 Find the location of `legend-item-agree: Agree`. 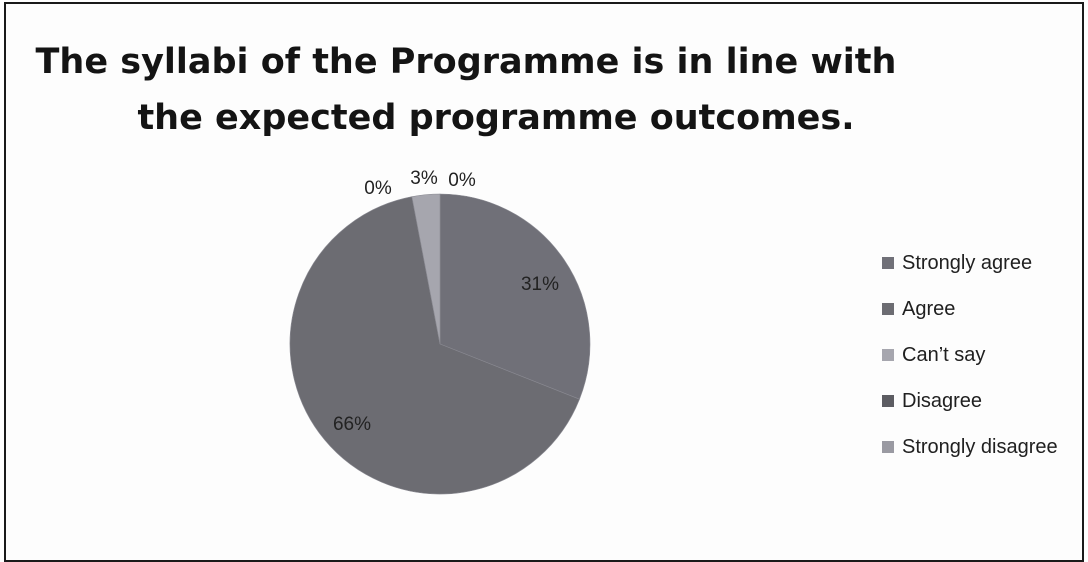

legend-item-agree: Agree is located at coordinates (970, 309).